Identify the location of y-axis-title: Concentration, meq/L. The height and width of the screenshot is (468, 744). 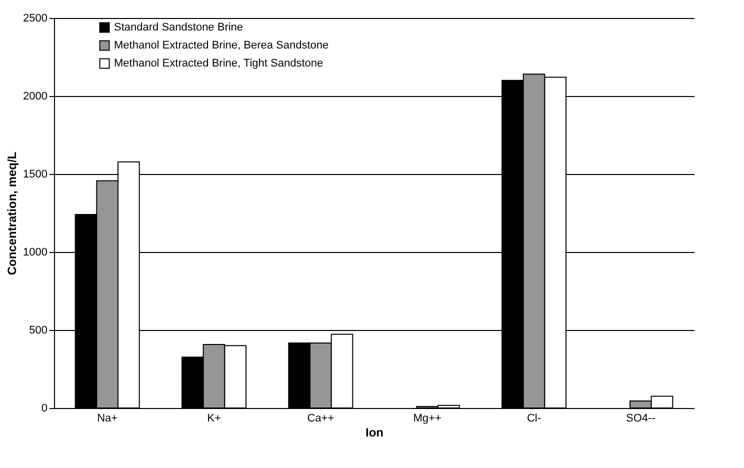
(12, 214).